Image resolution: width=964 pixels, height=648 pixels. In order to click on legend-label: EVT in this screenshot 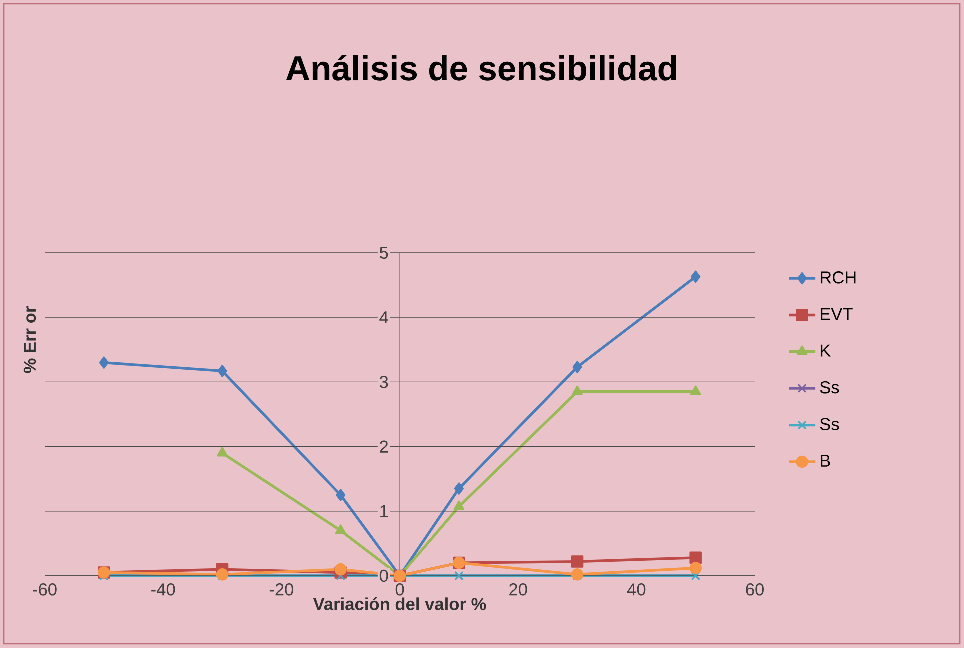, I will do `click(836, 314)`.